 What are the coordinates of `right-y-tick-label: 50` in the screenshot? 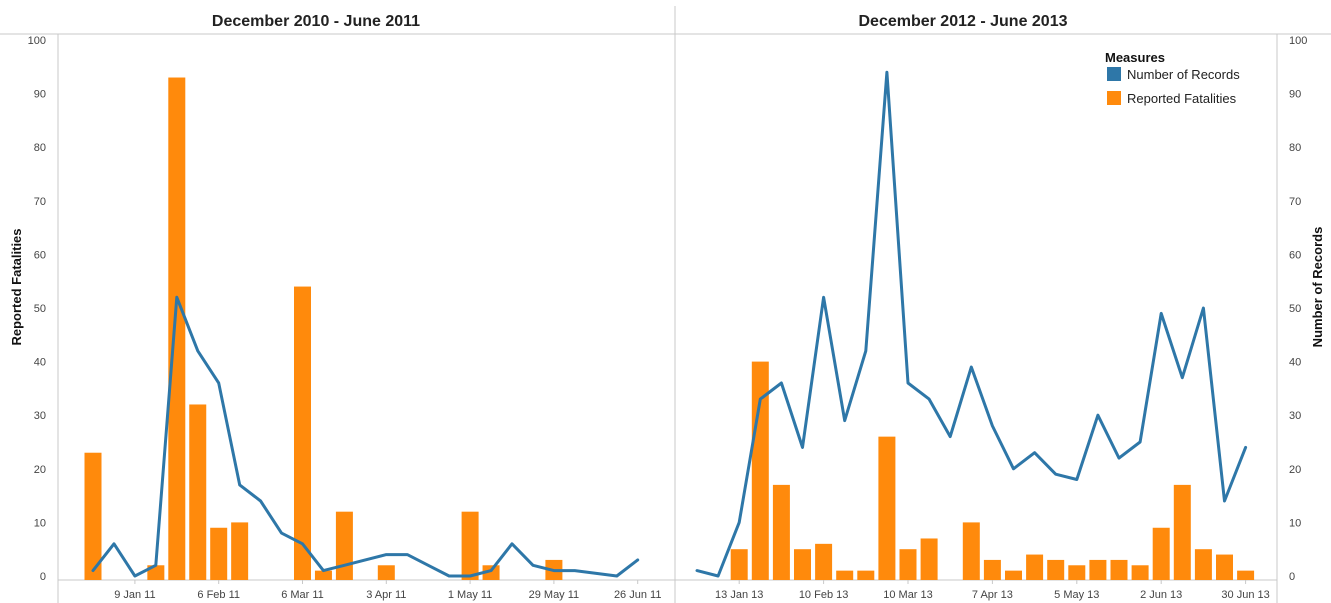 It's located at (1295, 309).